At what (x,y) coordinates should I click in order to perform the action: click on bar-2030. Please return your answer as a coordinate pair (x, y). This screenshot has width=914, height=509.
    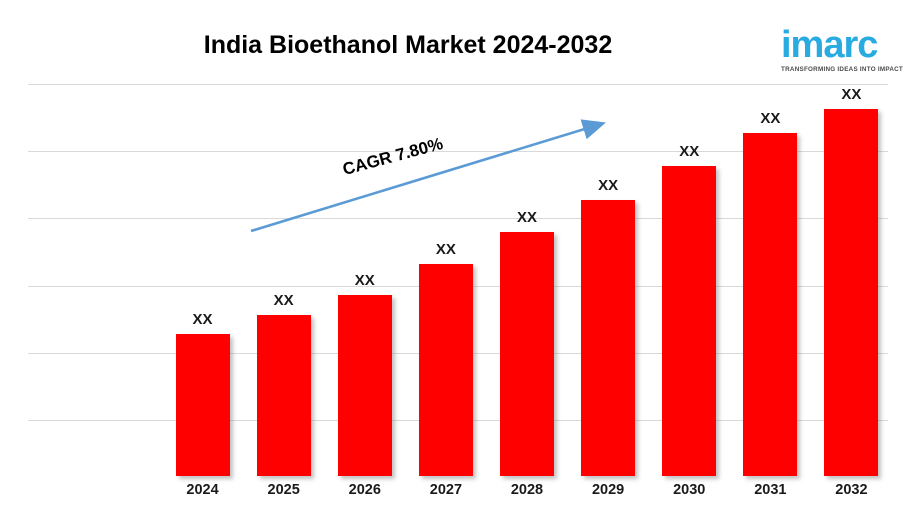
    Looking at the image, I should click on (689, 320).